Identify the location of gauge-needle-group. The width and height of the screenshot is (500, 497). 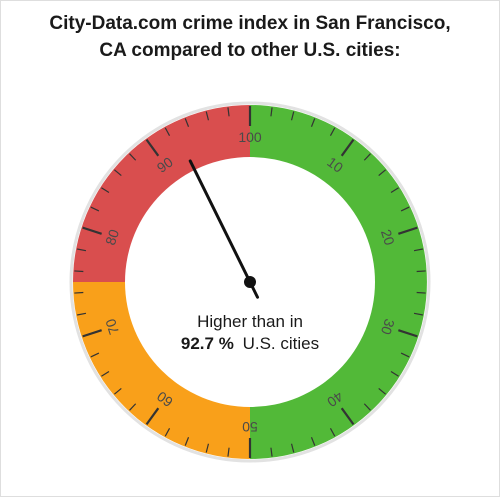
(224, 229).